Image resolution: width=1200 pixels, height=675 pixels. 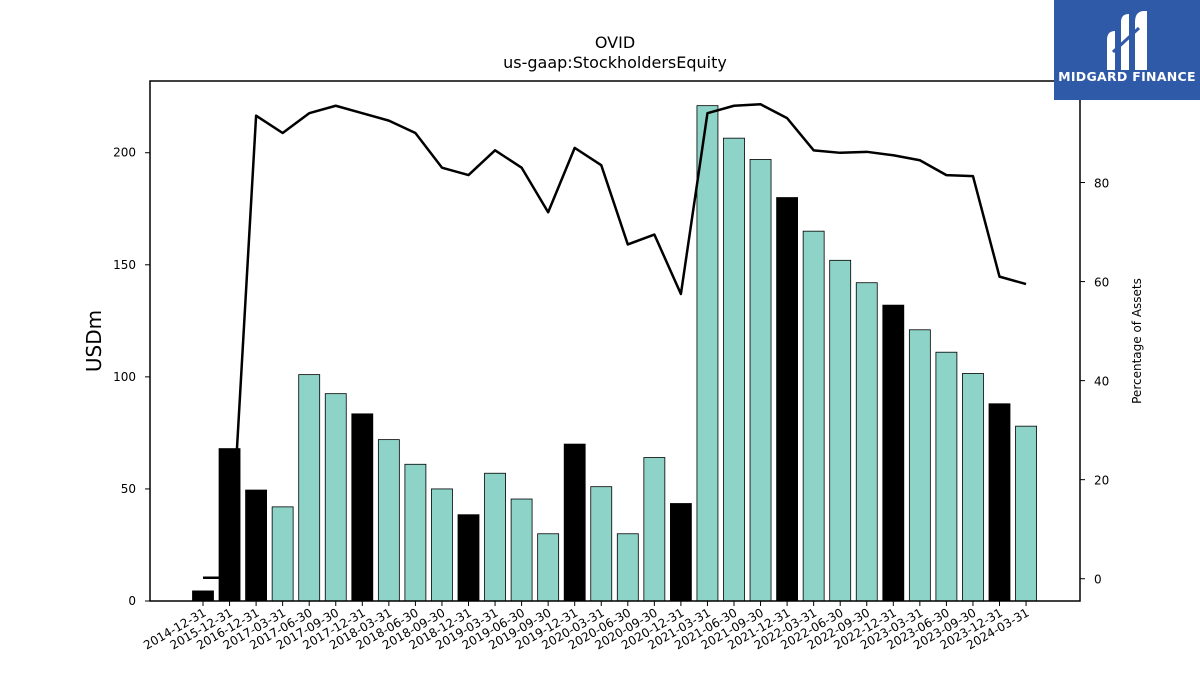 I want to click on y-tick-label-100: 100, so click(x=124, y=377).